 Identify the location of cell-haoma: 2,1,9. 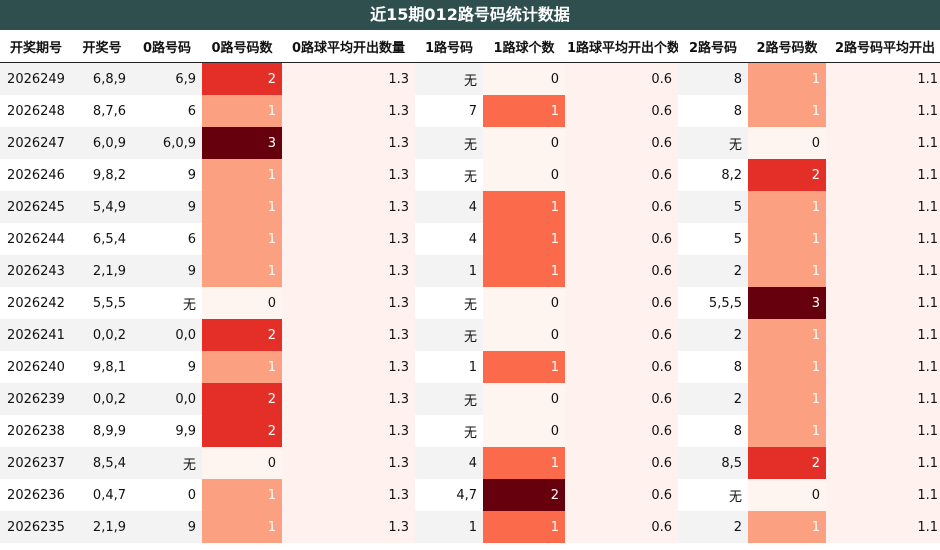
(102, 271).